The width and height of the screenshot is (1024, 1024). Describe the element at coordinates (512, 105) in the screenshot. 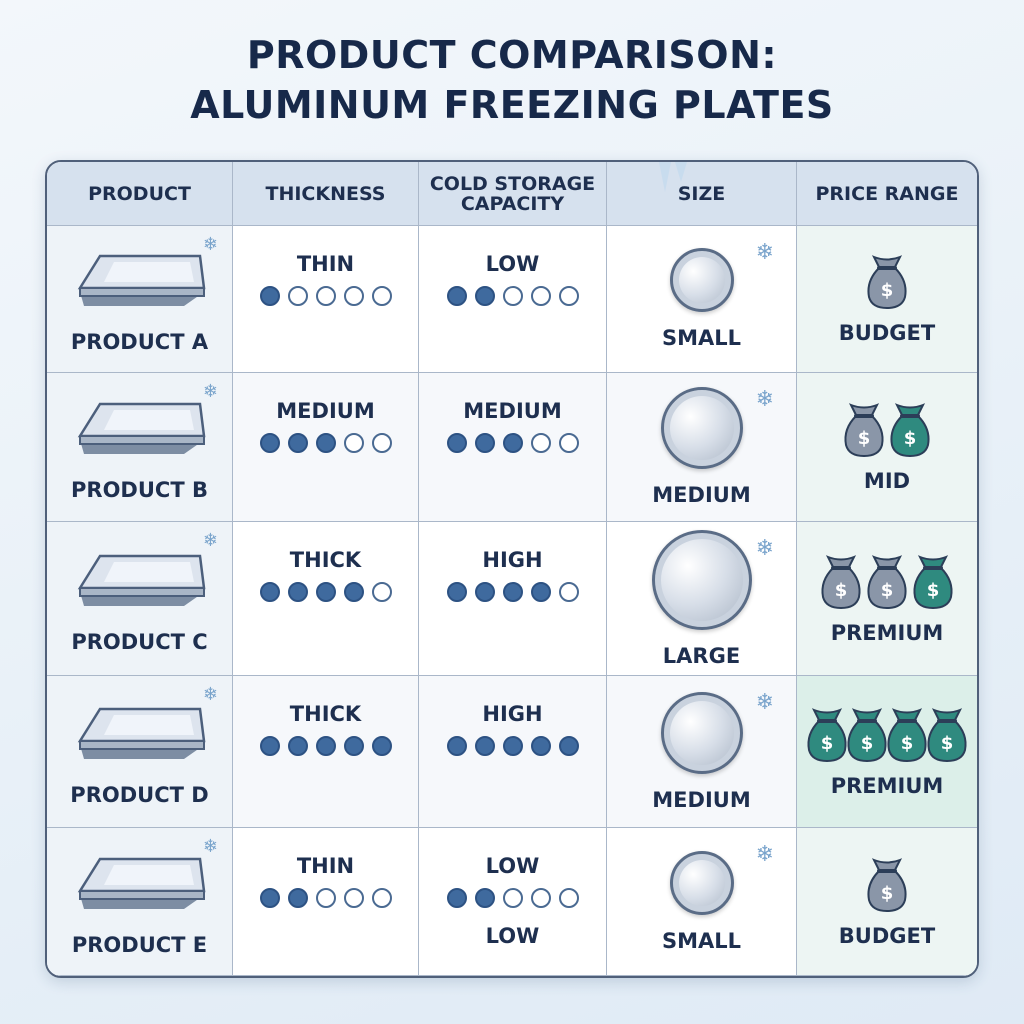

I see `title-line-2: ALUMINUM FREEZING PLATES` at that location.